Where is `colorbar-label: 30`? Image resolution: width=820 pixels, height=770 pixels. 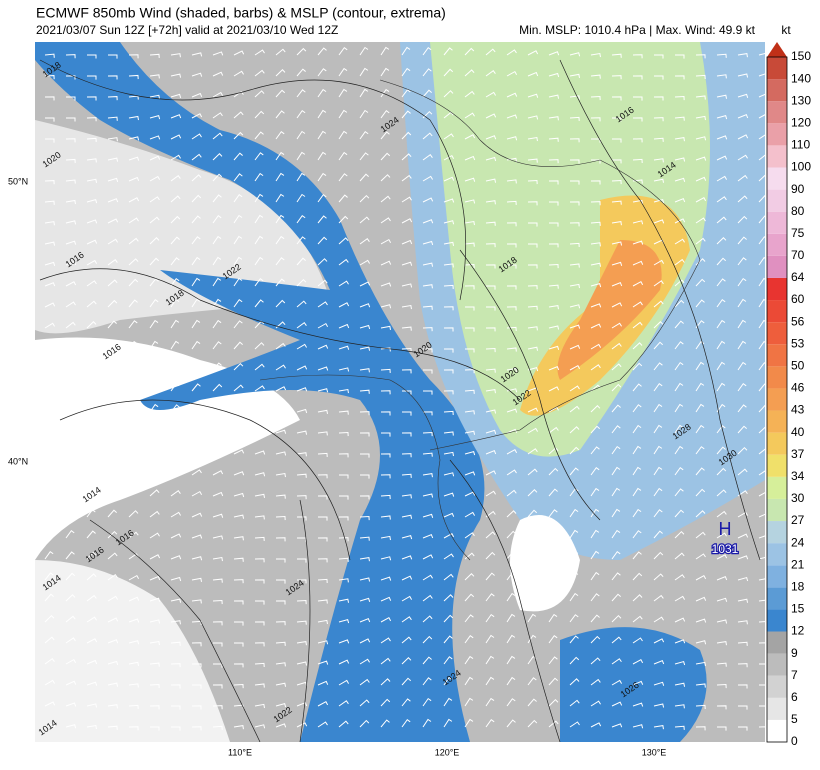 colorbar-label: 30 is located at coordinates (798, 498).